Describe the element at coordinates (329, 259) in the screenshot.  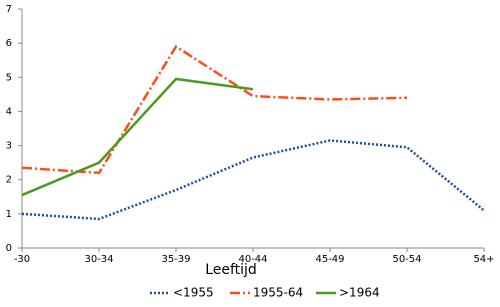
I see `x-tick-label: 45-49` at that location.